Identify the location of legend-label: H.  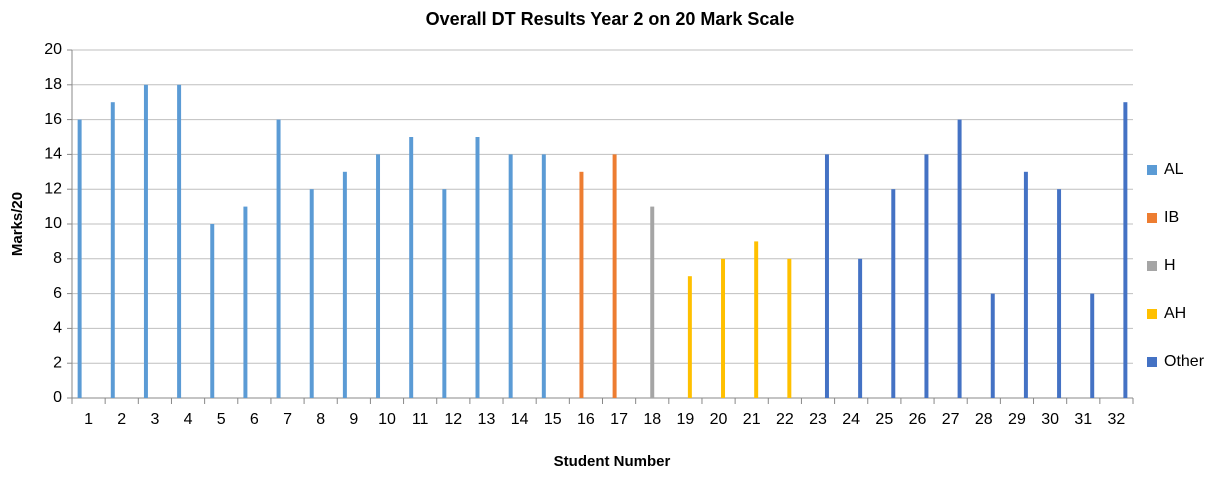
(1170, 265).